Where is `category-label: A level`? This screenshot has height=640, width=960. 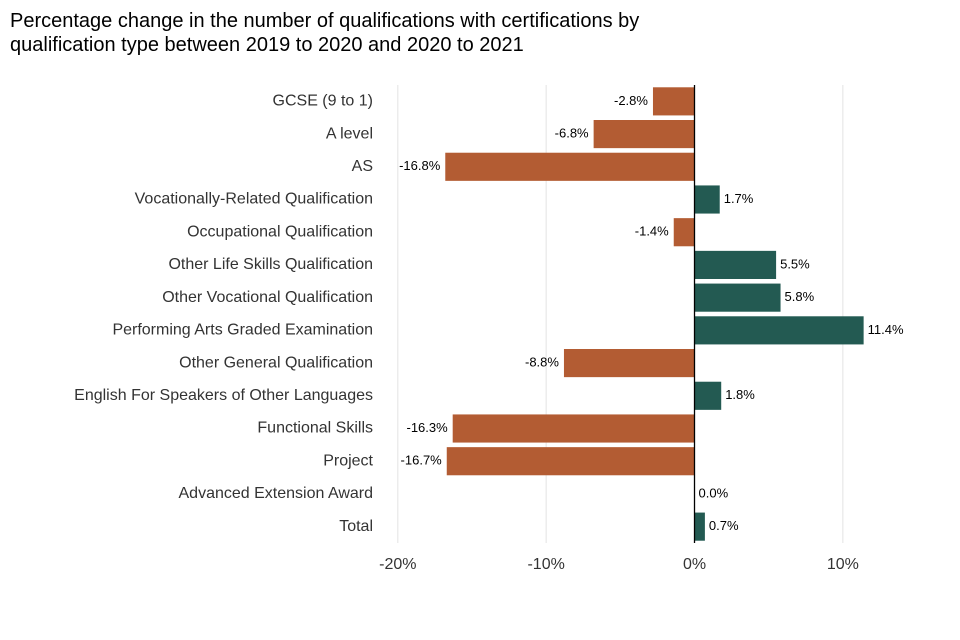
category-label: A level is located at coordinates (349, 133).